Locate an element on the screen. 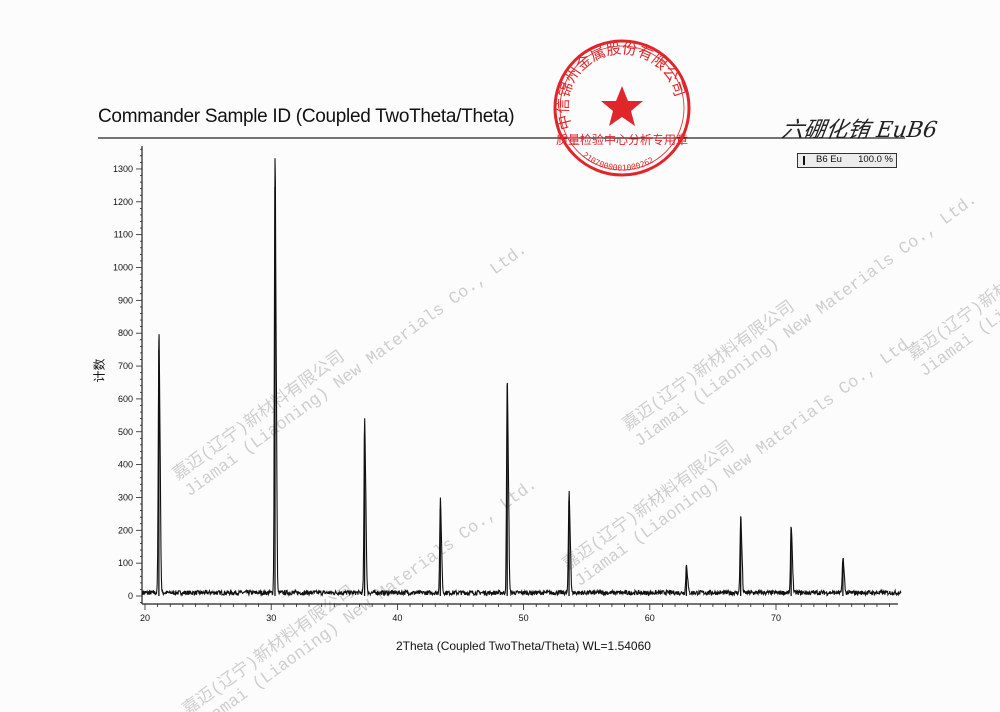 This screenshot has height=712, width=1000. legend-name: B6 Eu is located at coordinates (829, 159).